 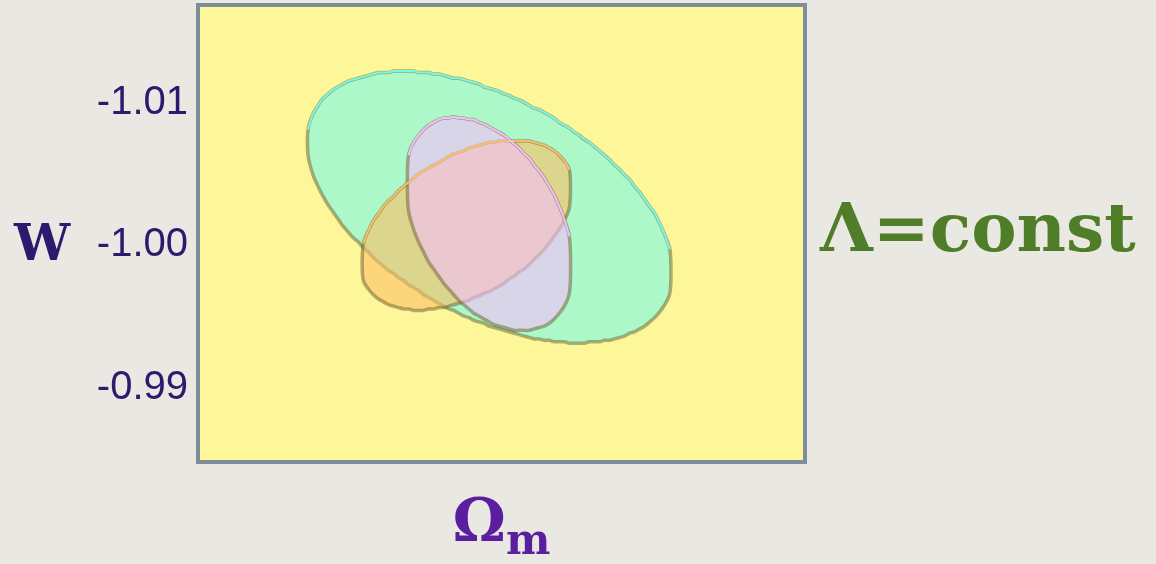 I want to click on text: Λ=const, so click(x=978, y=227).